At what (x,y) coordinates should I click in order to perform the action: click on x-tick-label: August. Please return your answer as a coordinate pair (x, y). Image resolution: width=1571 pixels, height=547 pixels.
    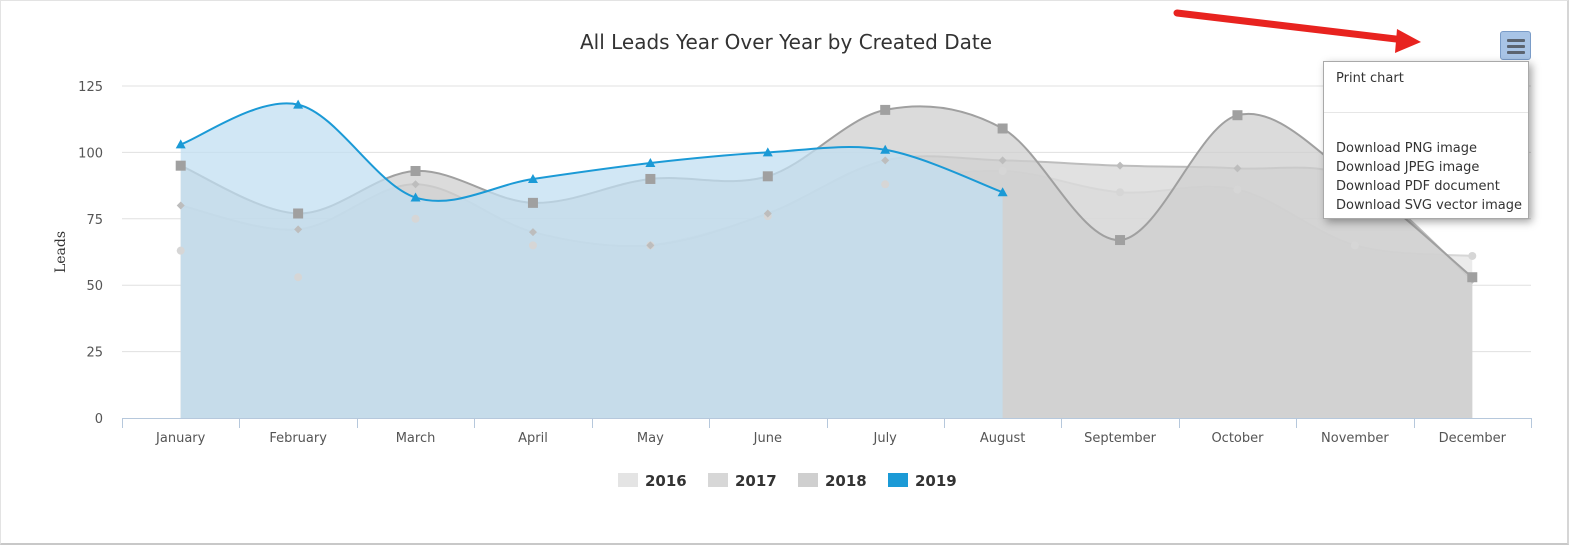
    Looking at the image, I should click on (1003, 438).